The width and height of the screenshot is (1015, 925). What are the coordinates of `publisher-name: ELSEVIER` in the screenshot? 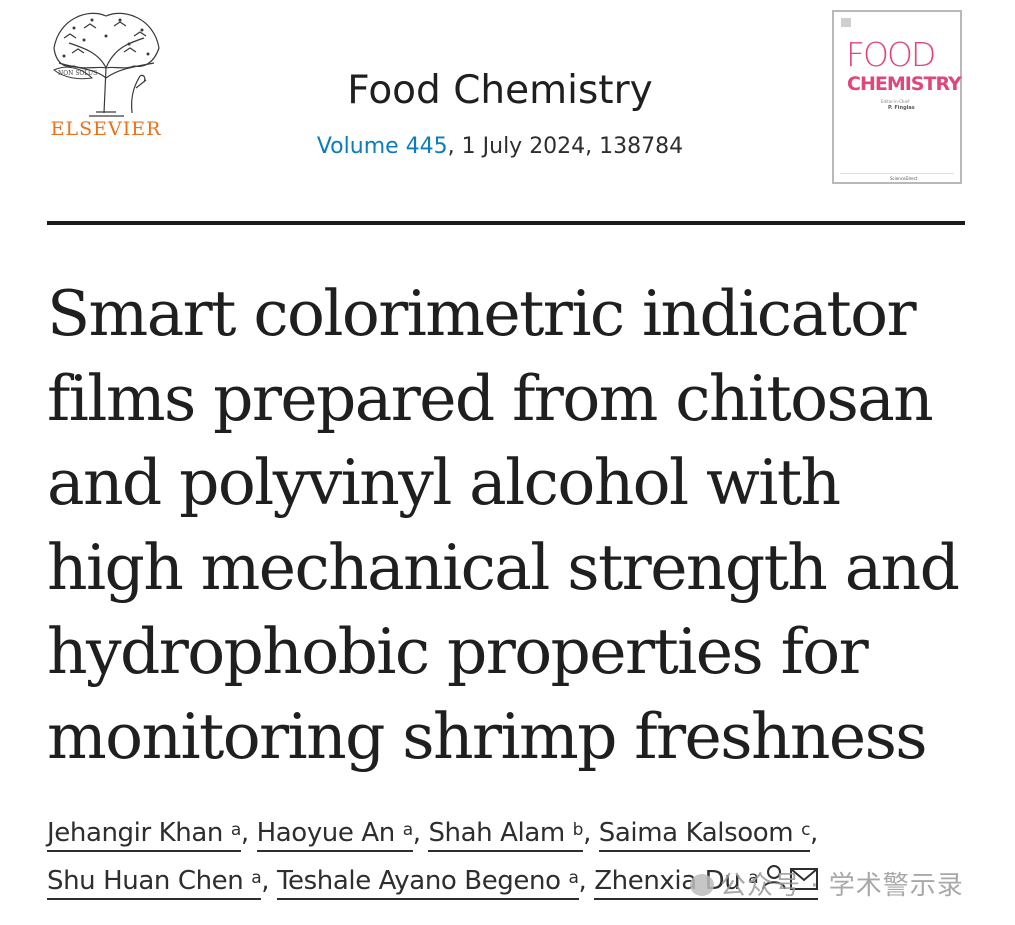 It's located at (106, 129).